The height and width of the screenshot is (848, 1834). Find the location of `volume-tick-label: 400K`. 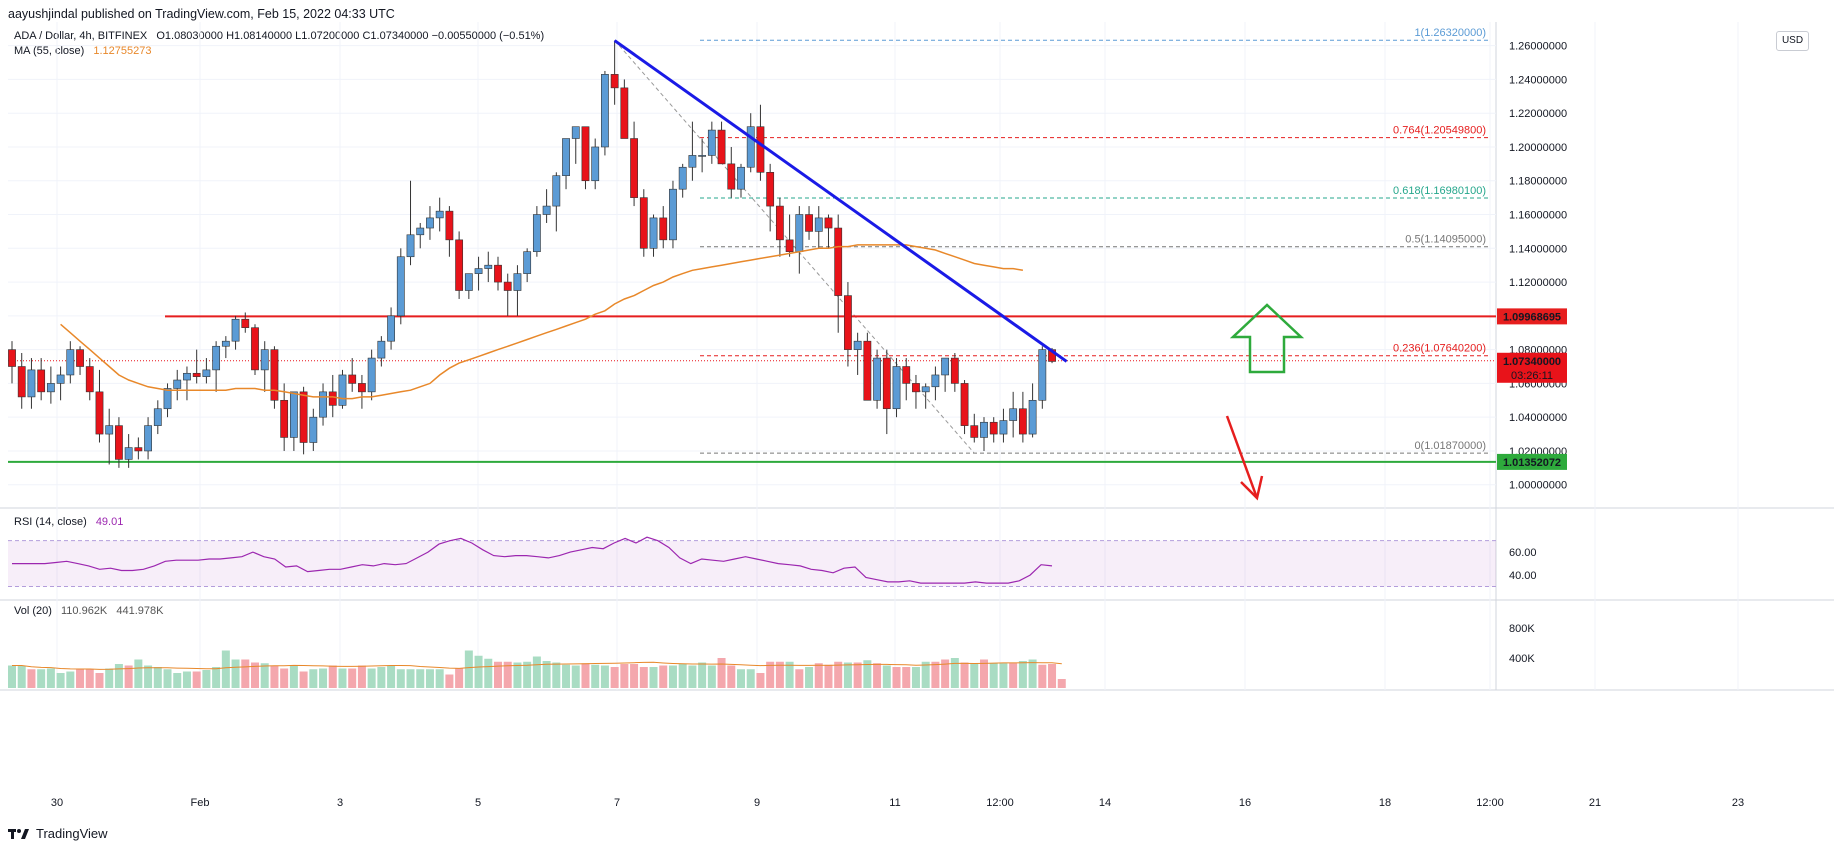

volume-tick-label: 400K is located at coordinates (1522, 659).